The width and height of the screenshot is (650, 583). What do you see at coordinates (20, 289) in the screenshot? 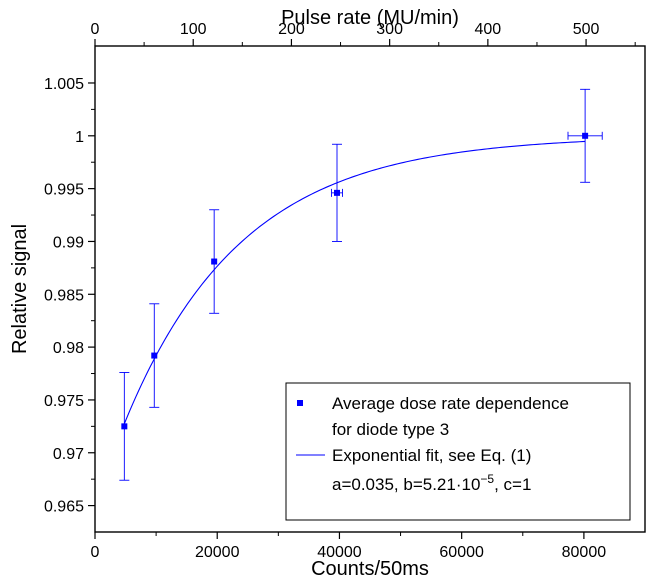
I see `y-axis-title: Relative signal` at bounding box center [20, 289].